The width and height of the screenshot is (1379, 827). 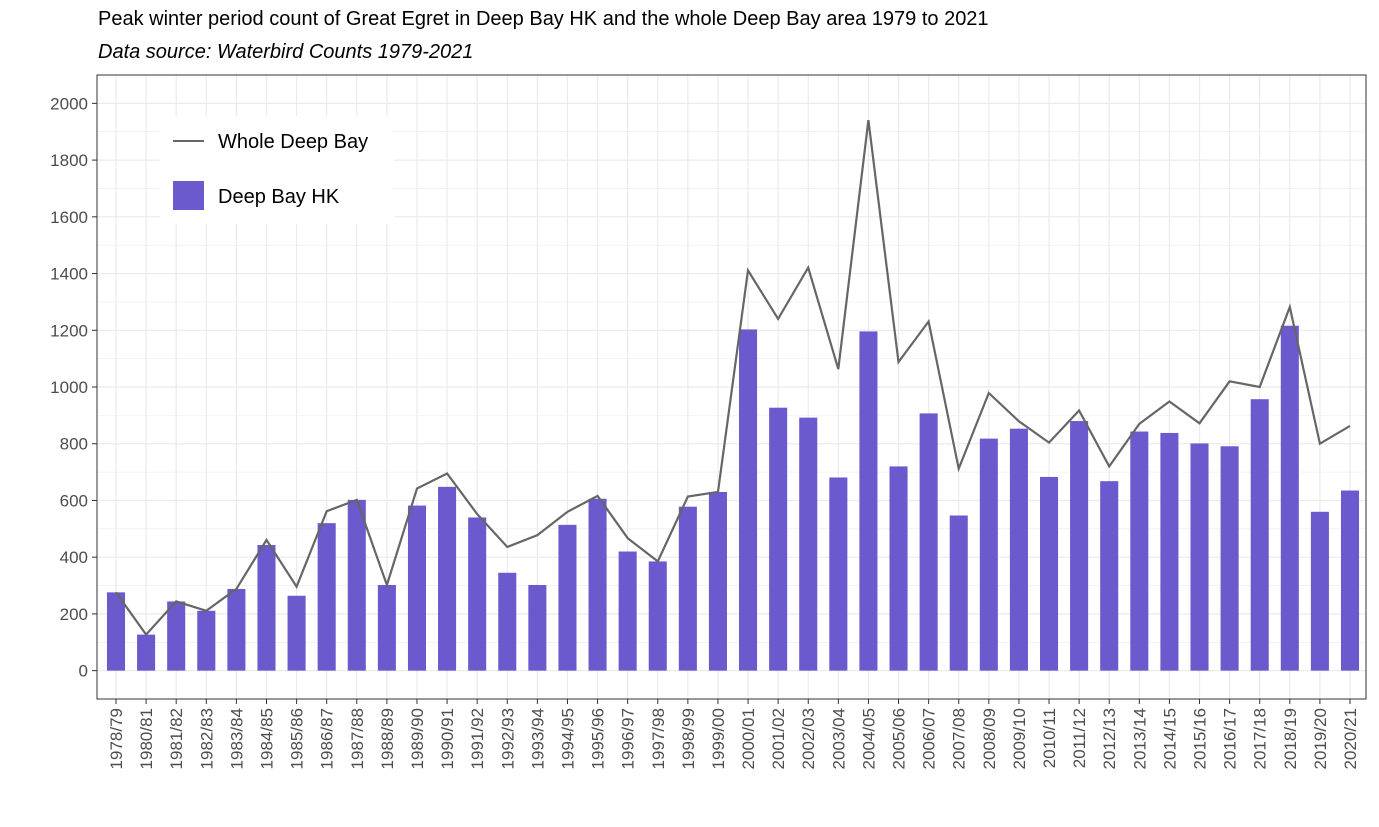 What do you see at coordinates (176, 738) in the screenshot?
I see `x-tick-label: 1981/82` at bounding box center [176, 738].